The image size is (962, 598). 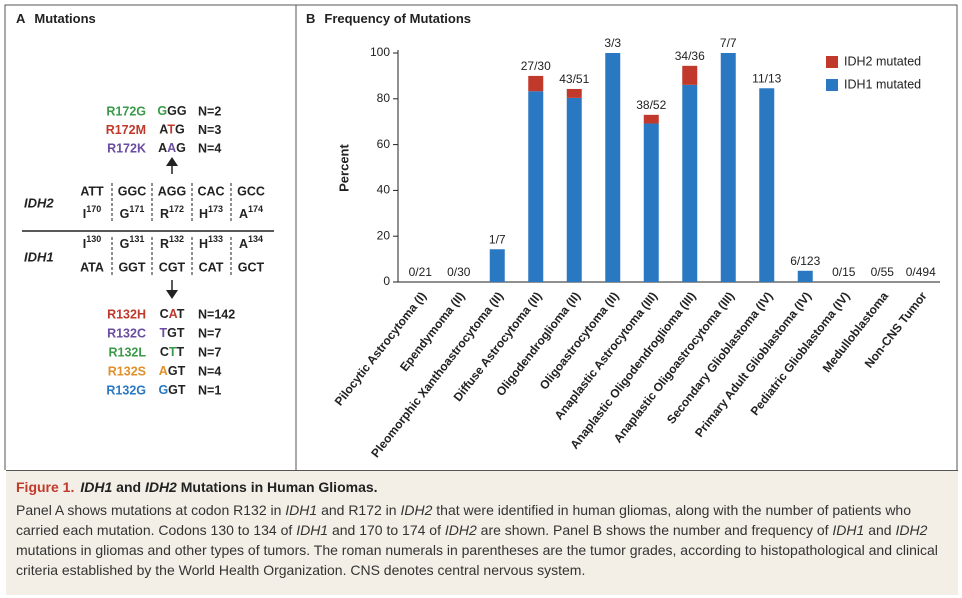 I want to click on caption-text: Panel A shows mutations at codon R132 in, so click(x=151, y=510).